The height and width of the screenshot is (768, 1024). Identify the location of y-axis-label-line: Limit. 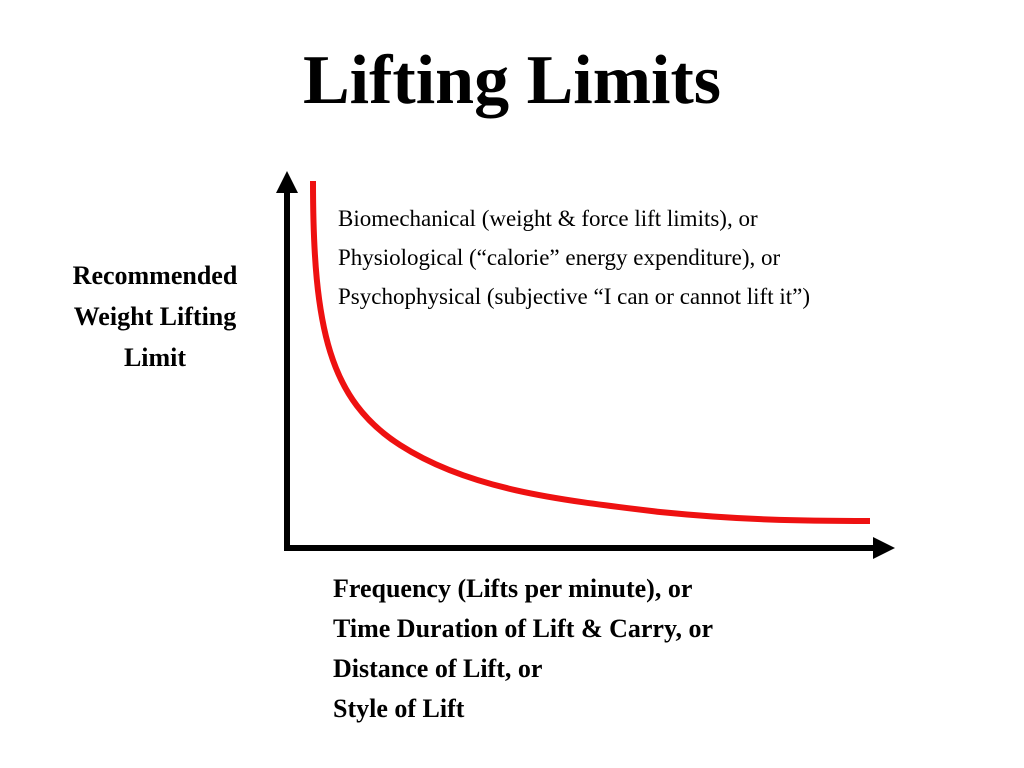
(155, 357).